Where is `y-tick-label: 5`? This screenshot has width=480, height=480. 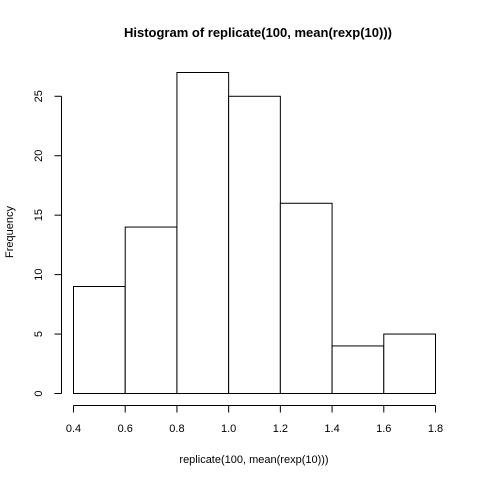
y-tick-label: 5 is located at coordinates (39, 334).